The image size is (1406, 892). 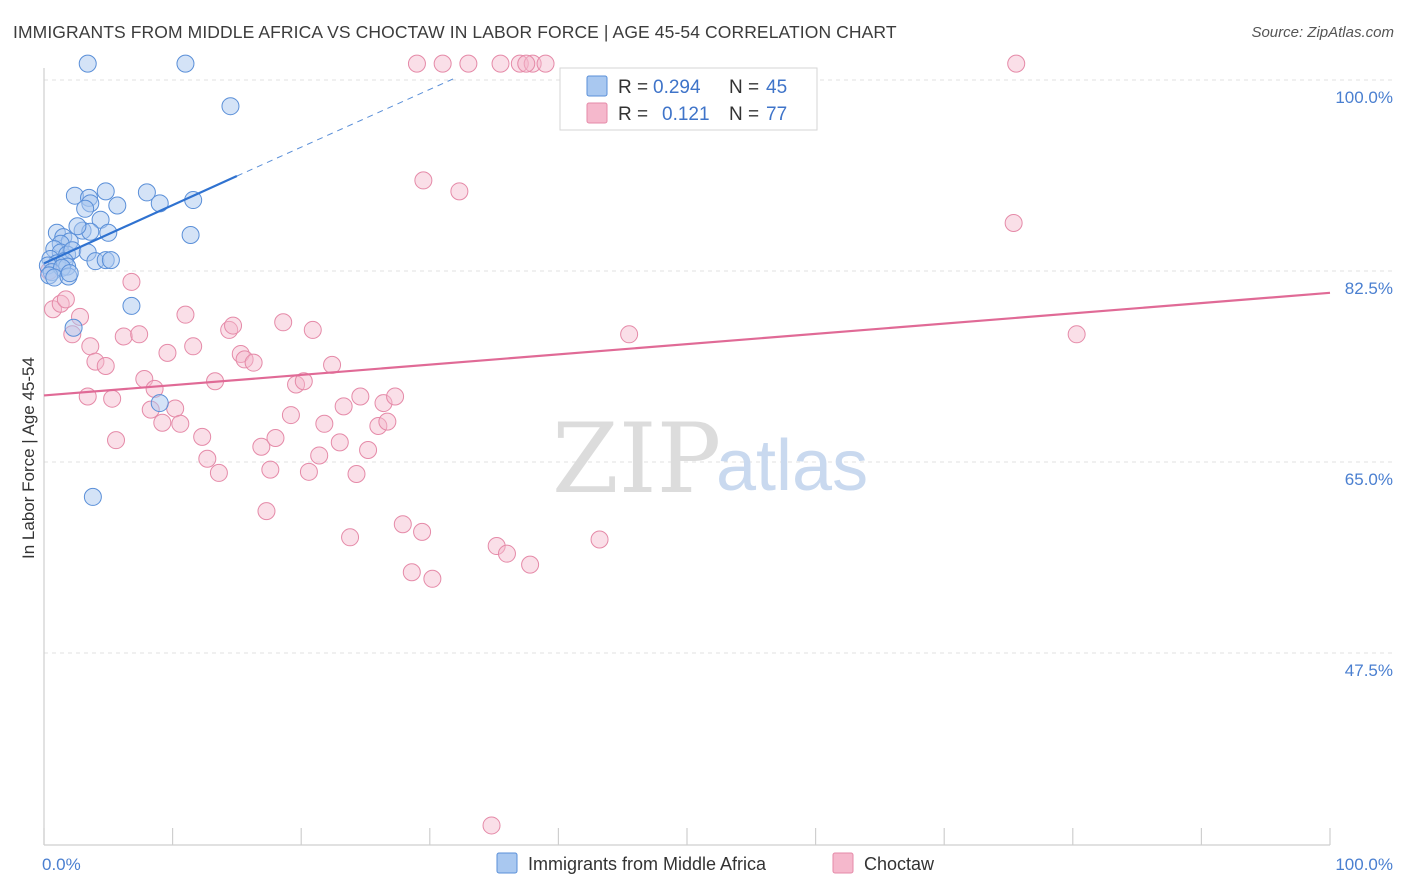 I want to click on bottom-legend: Immigrants from Middle Africa Choctaw, so click(x=715, y=863).